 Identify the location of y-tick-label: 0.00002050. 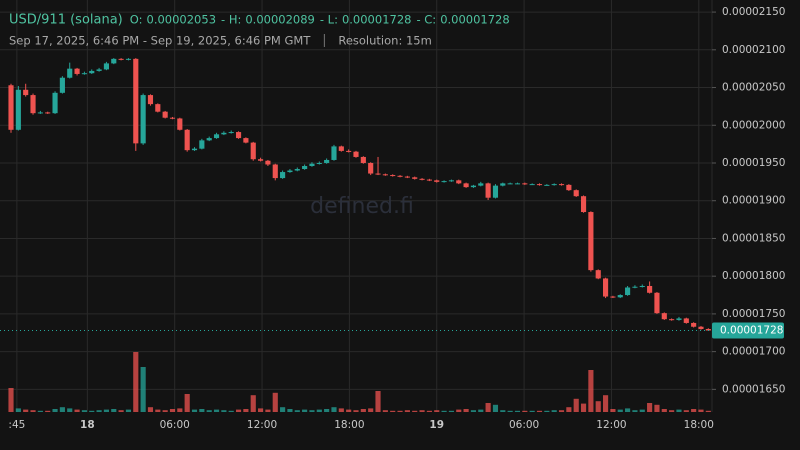
(753, 88).